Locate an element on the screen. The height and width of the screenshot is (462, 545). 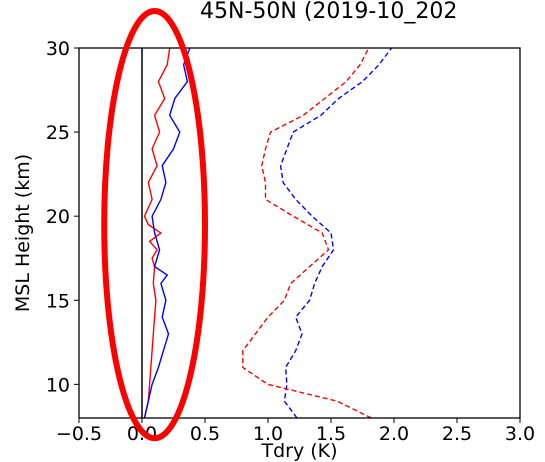
y-axis-label: MSL Height (km) is located at coordinates (23, 233).